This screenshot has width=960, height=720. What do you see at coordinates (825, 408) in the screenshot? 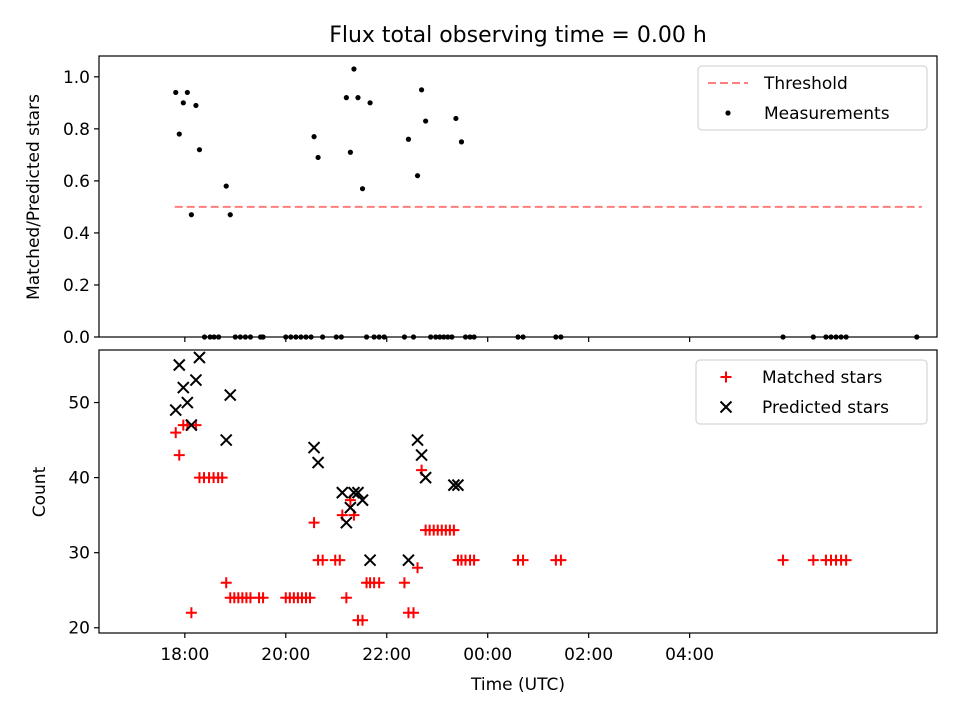
I see `legend-label: Predicted stars` at bounding box center [825, 408].